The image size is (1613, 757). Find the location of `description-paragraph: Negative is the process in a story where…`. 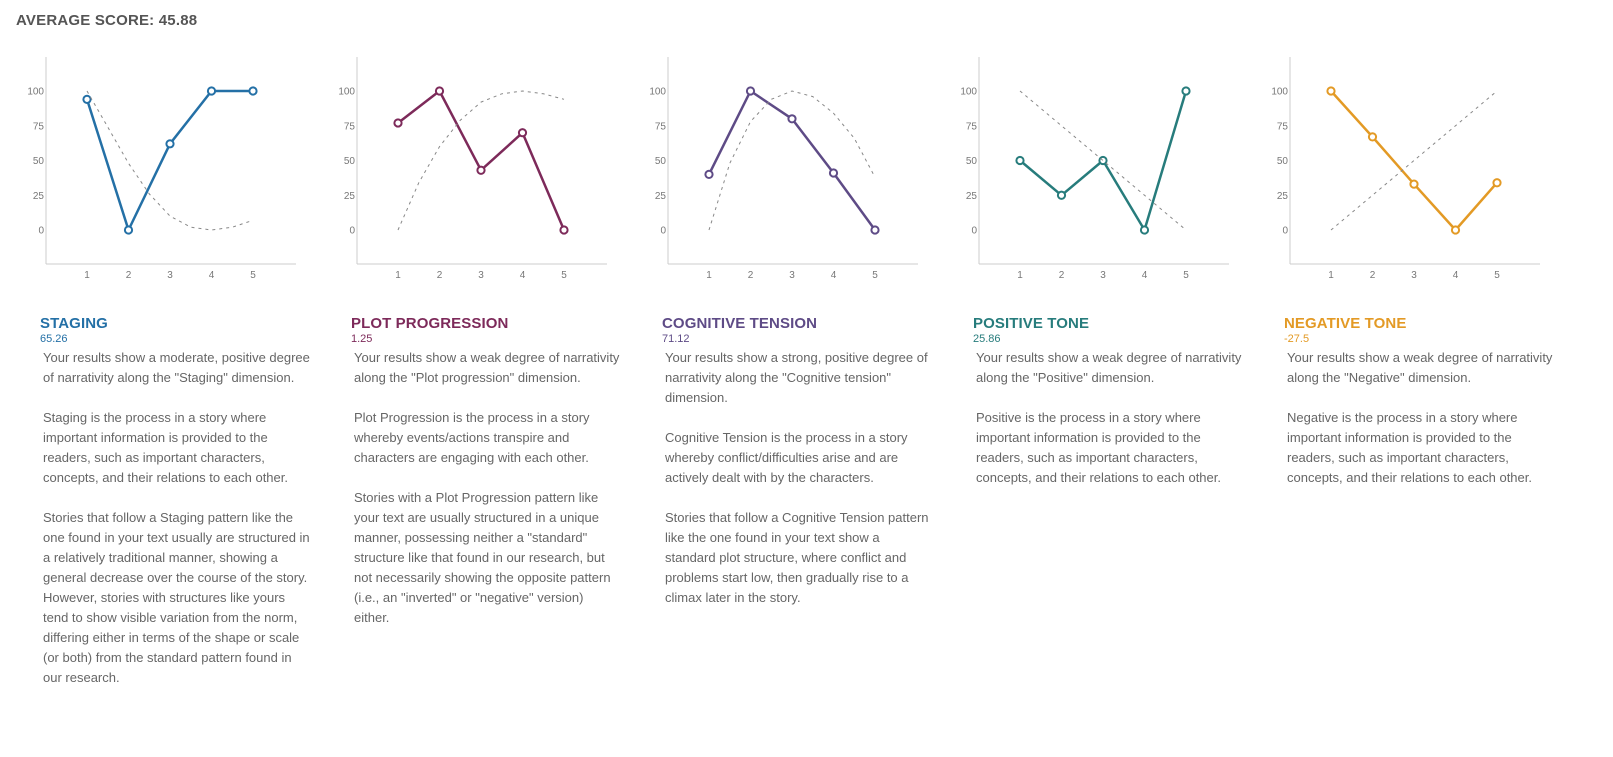

description-paragraph: Negative is the process in a story where… is located at coordinates (1409, 447).